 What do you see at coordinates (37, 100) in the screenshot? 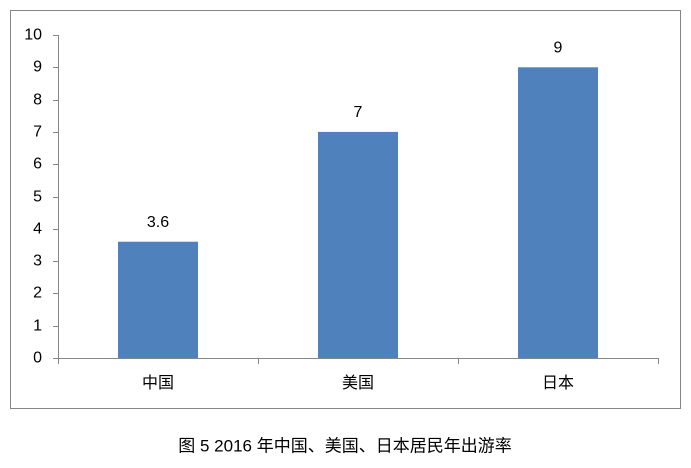
I see `y-tick-label: 8` at bounding box center [37, 100].